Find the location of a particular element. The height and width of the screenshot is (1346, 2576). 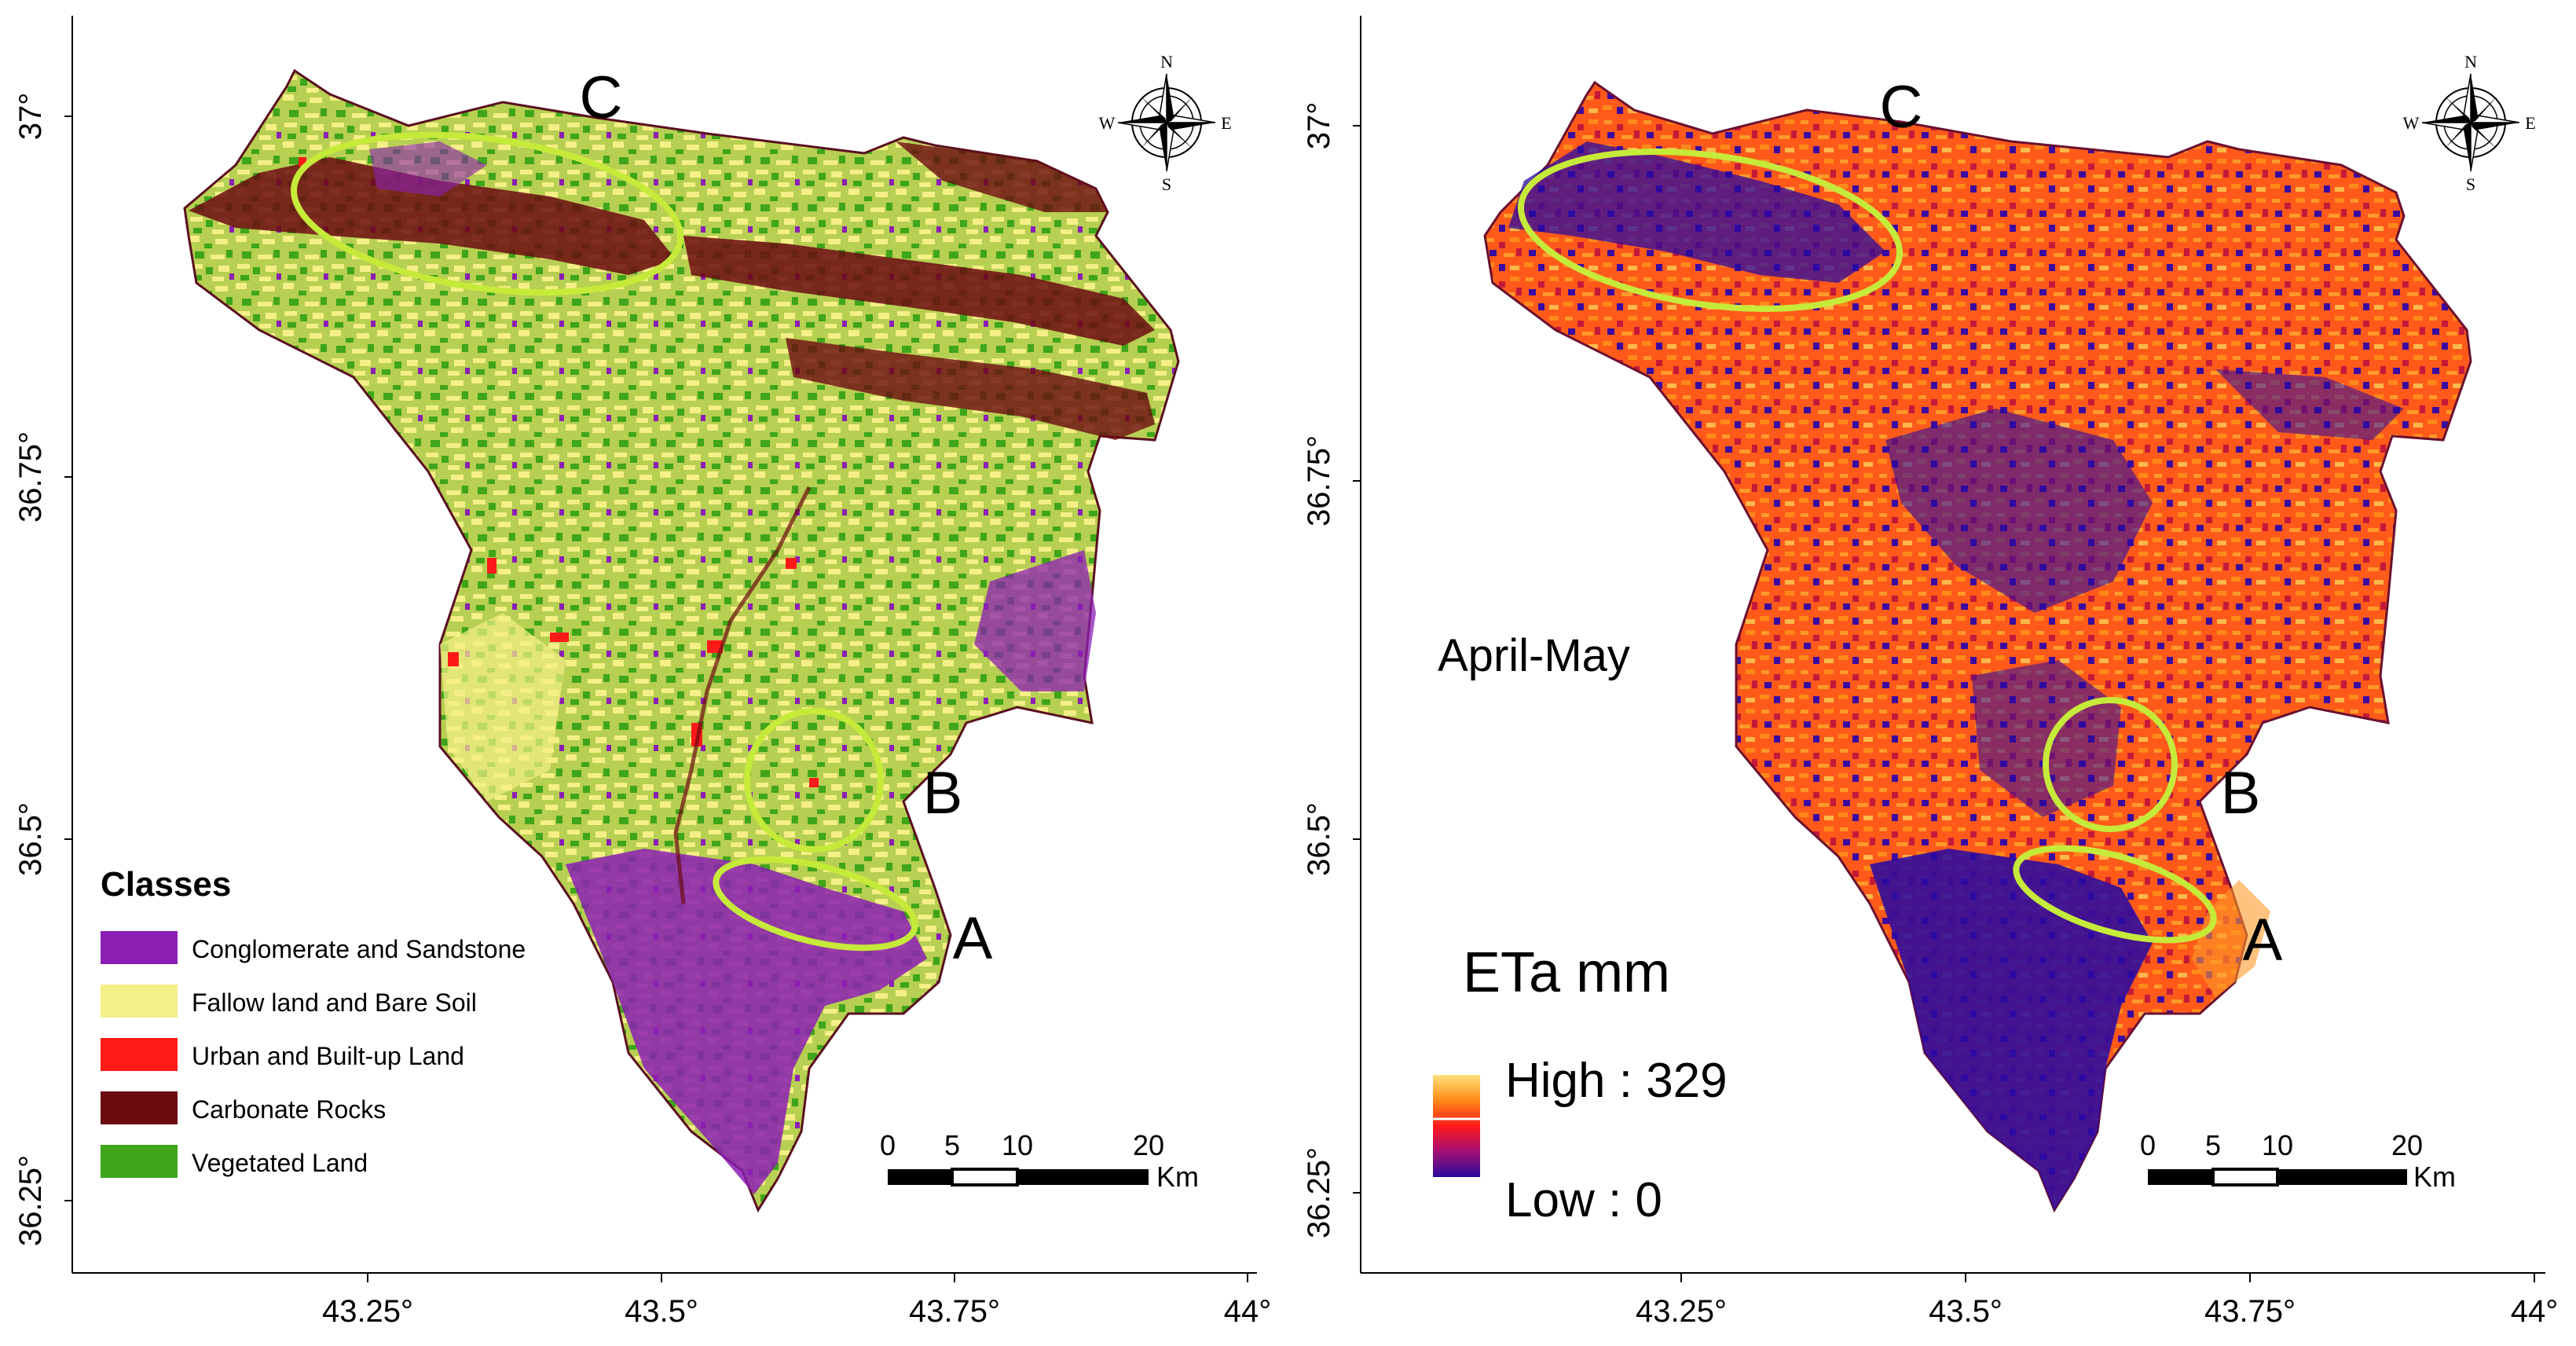

legend-item-label: Conglomerate and Sandstone is located at coordinates (359, 949).